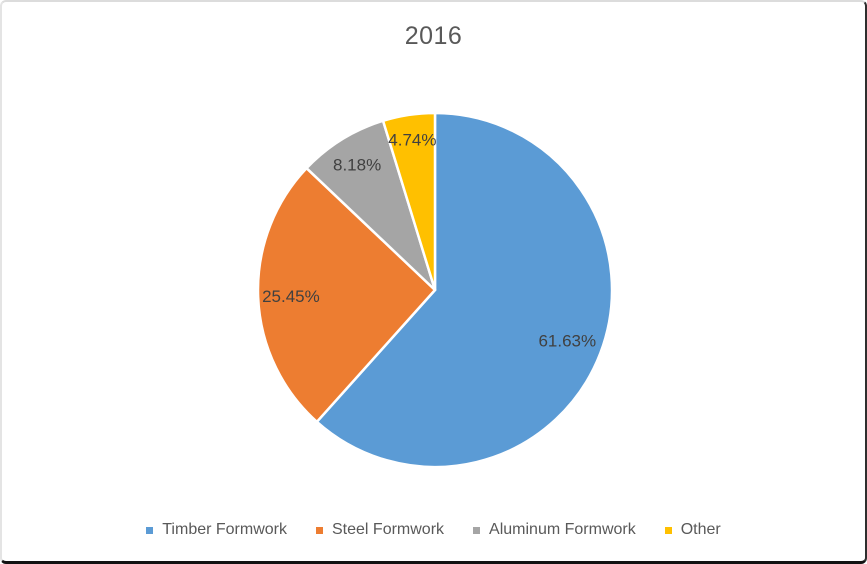 This screenshot has height=564, width=867. Describe the element at coordinates (477, 530) in the screenshot. I see `legend-swatch-aluminum-formwork` at that location.